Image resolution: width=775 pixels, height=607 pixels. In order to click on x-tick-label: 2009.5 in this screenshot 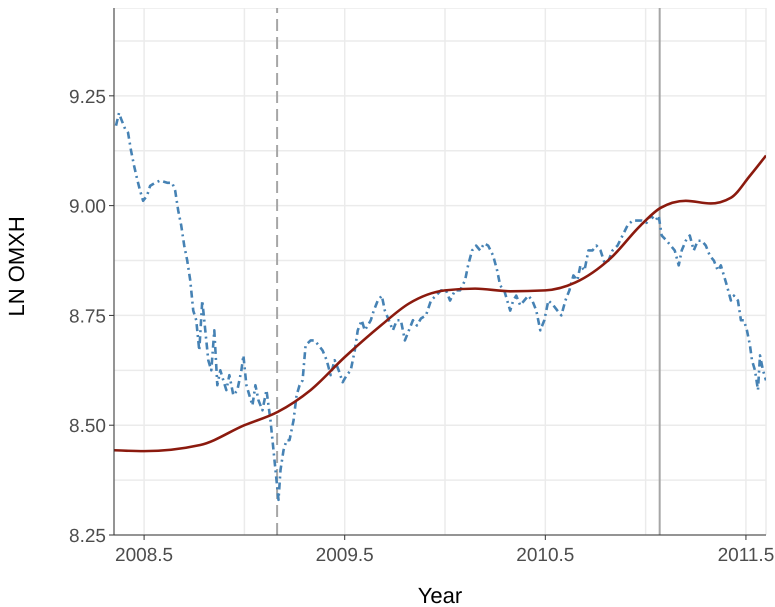, I will do `click(345, 555)`.